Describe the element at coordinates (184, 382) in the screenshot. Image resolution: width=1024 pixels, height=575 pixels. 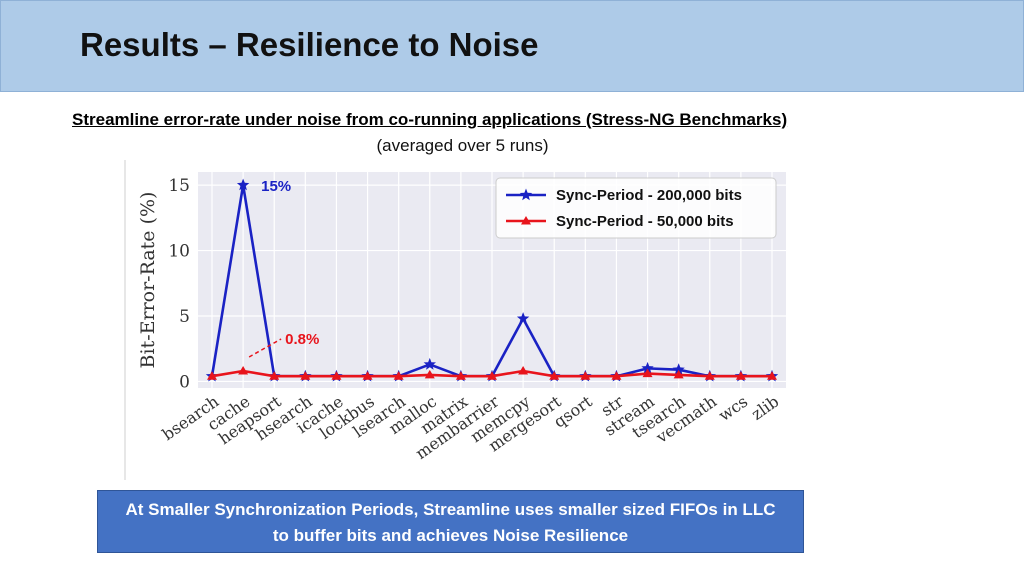
I see `y-tick-label: 0` at that location.